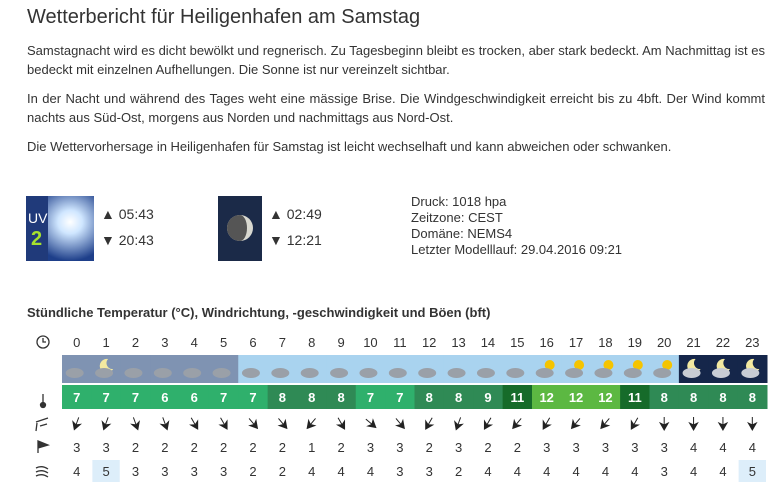 This screenshot has height=502, width=783. I want to click on hour-label: 6, so click(252, 342).